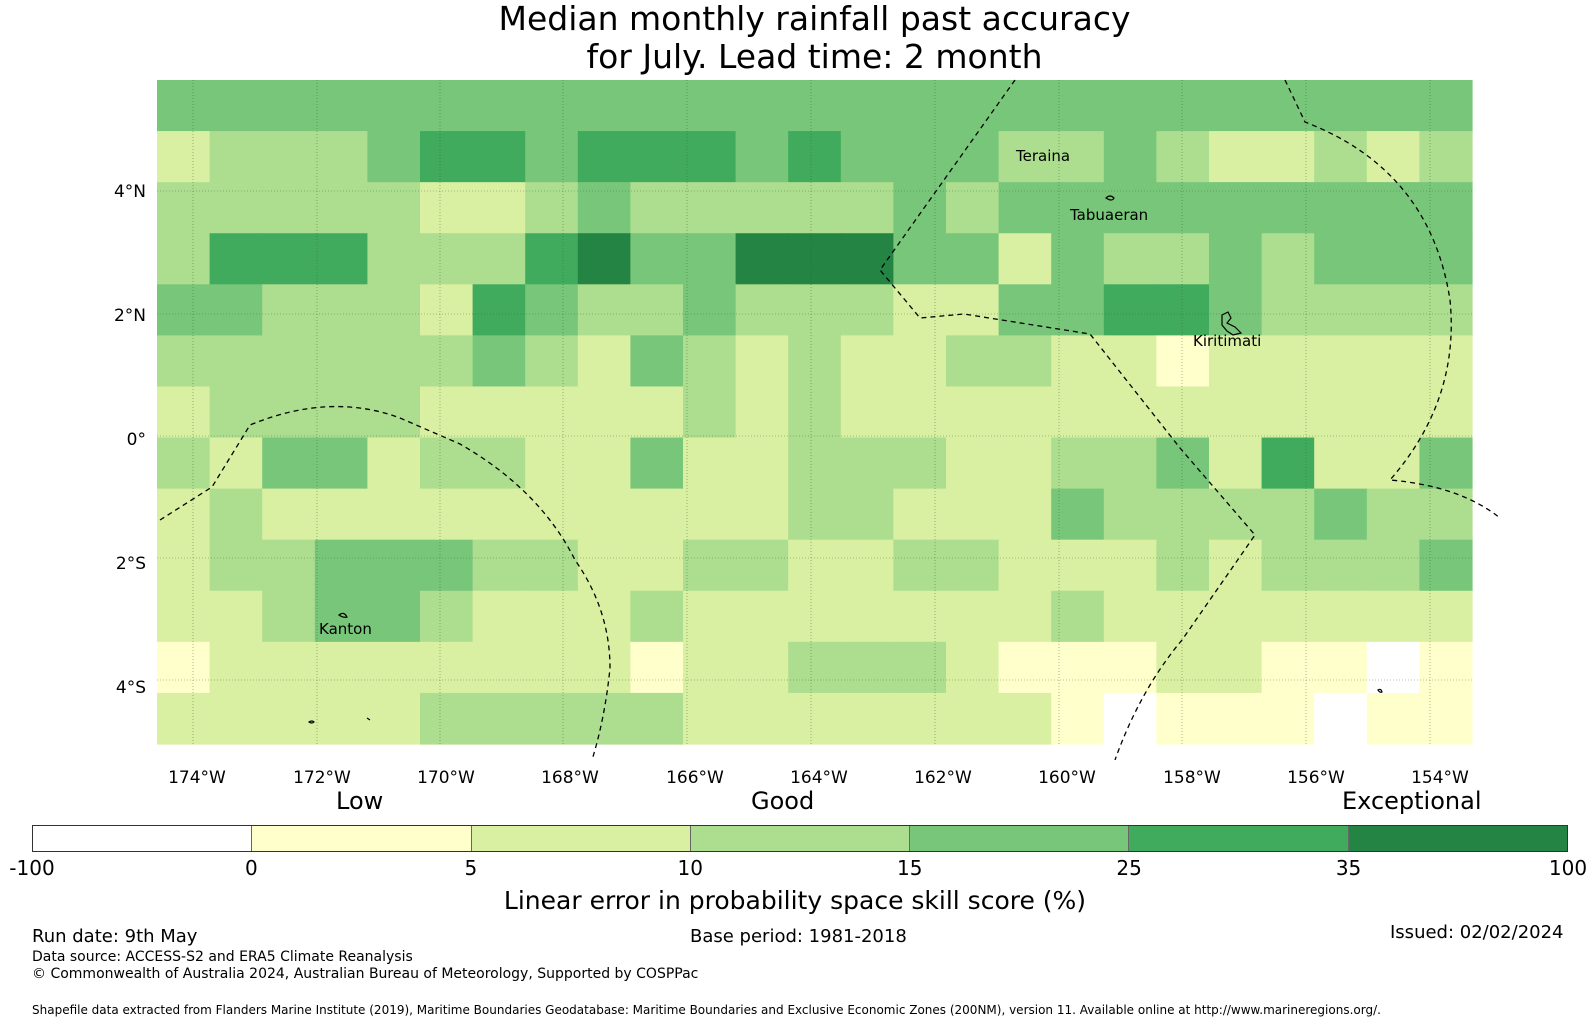 This screenshot has width=1590, height=1020. Describe the element at coordinates (943, 778) in the screenshot. I see `lon-tick-label: 162°W` at that location.